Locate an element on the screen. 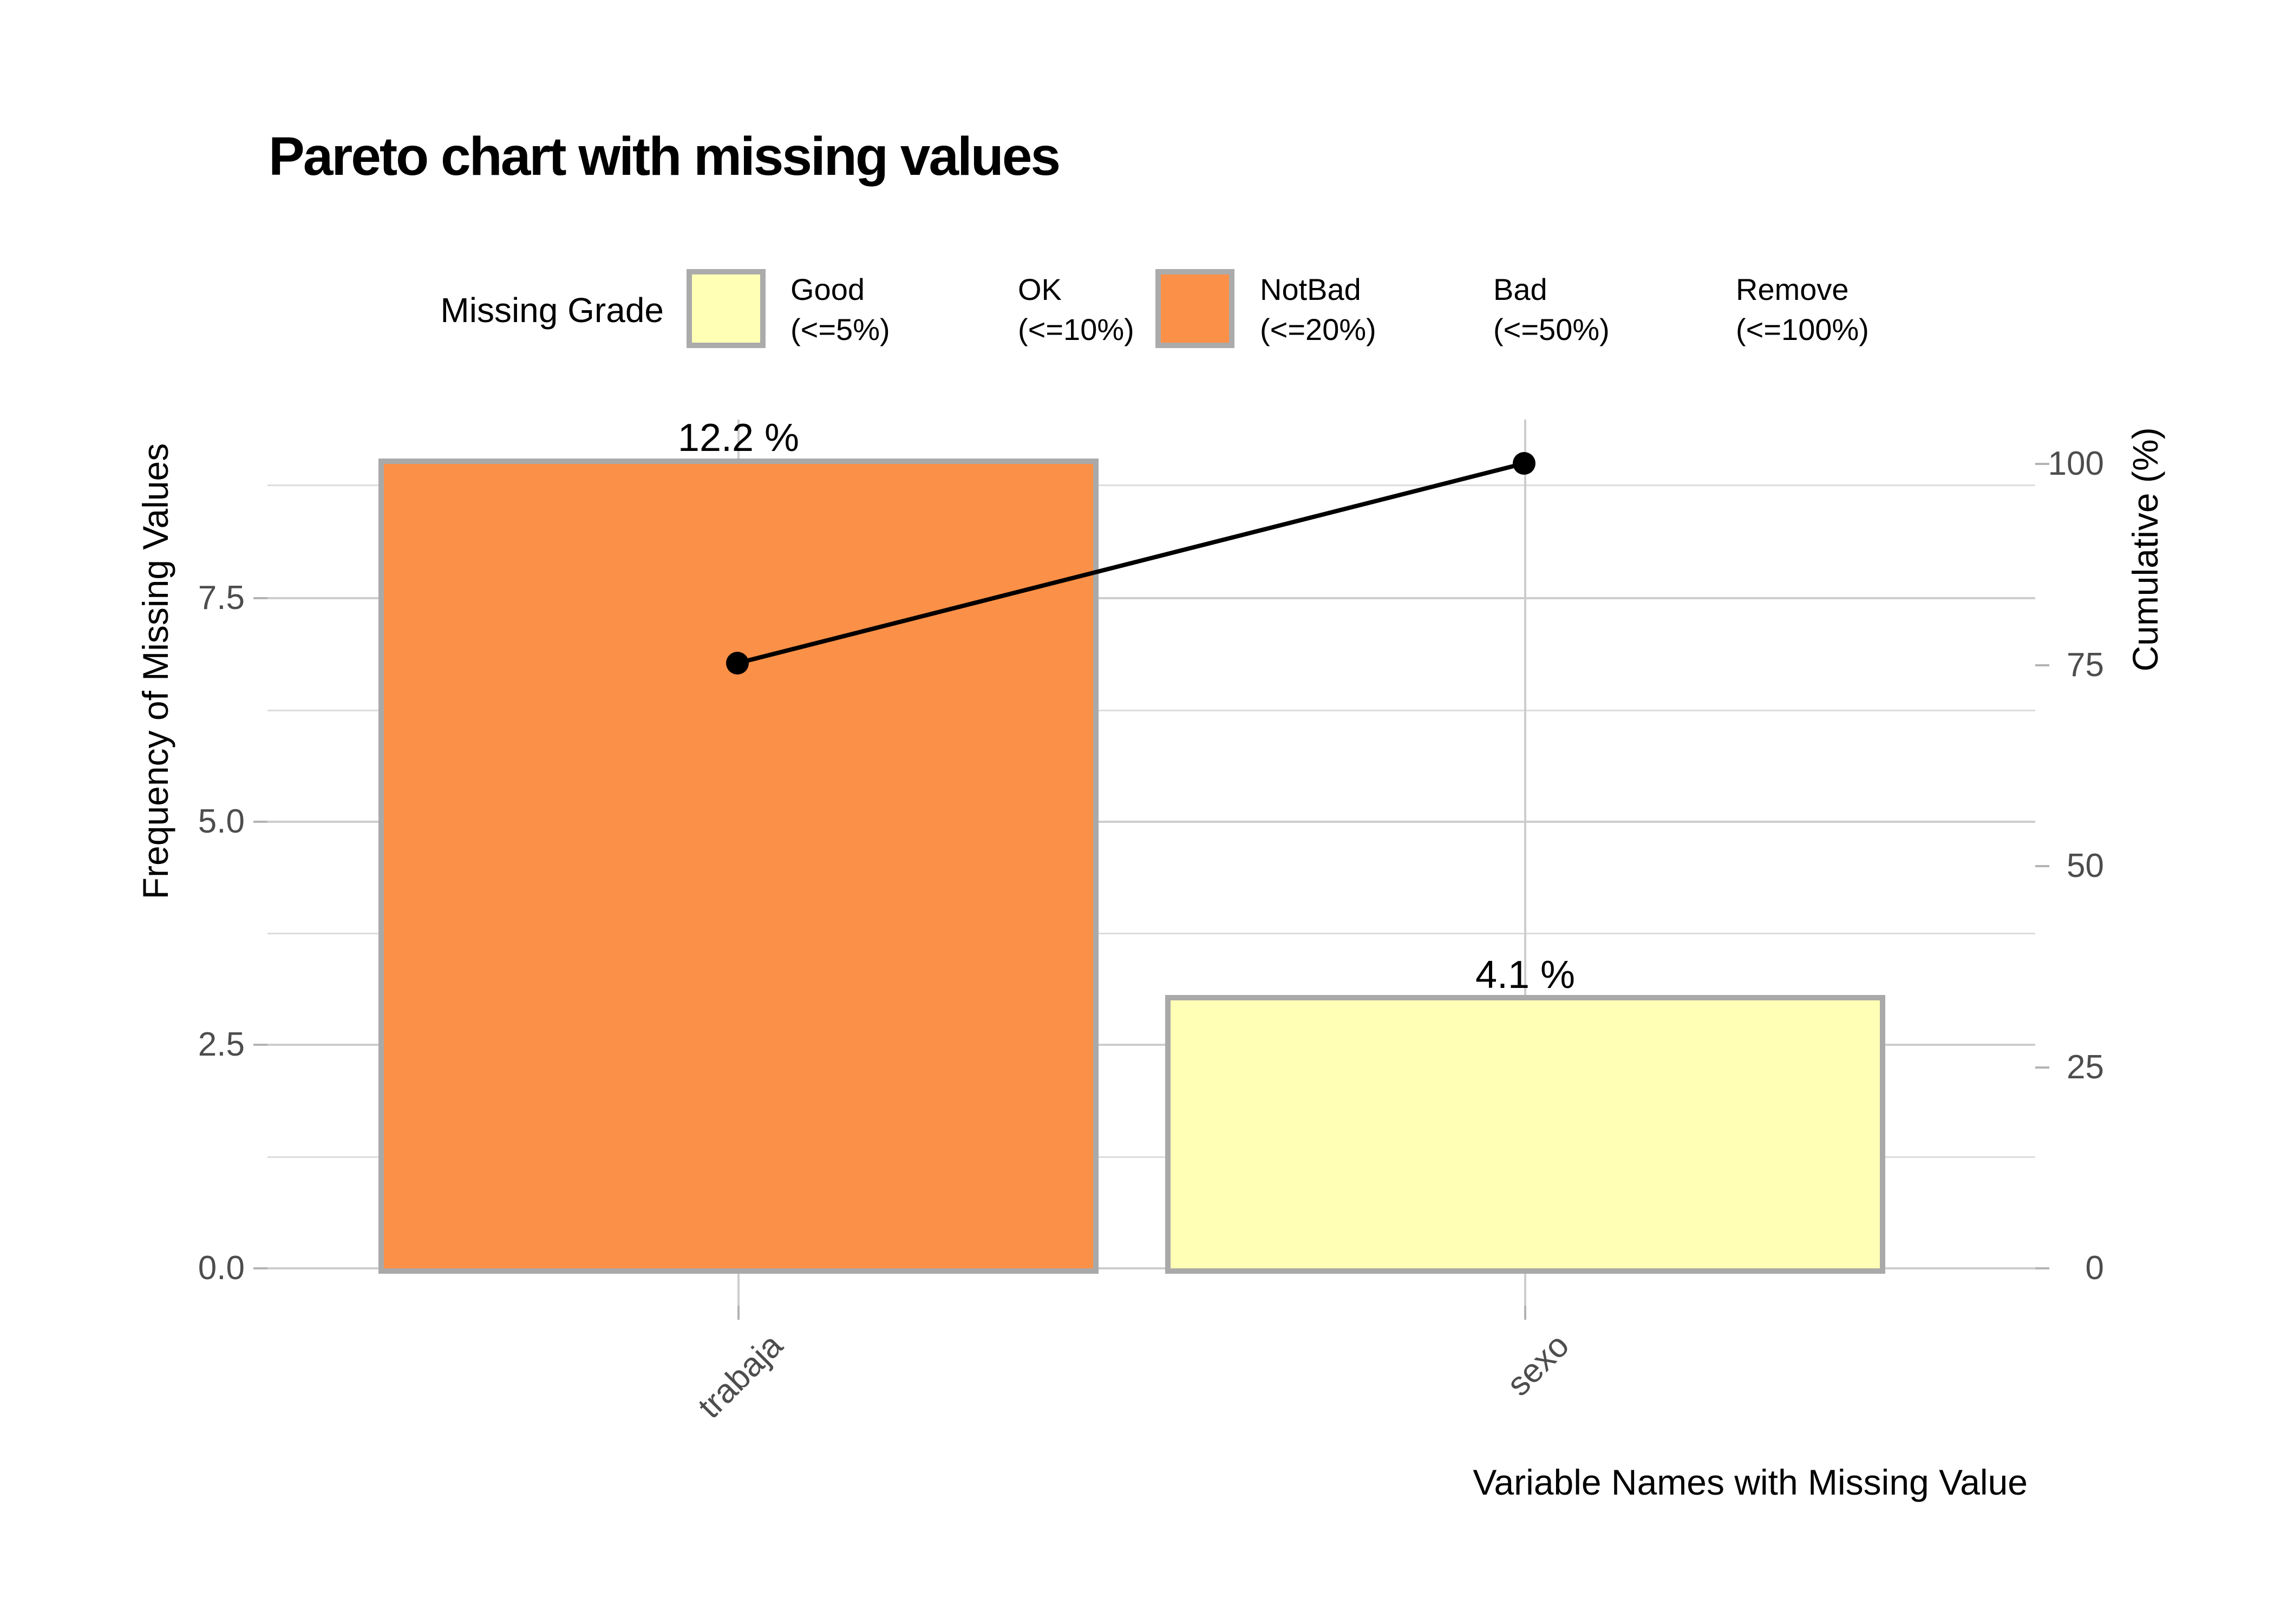  legend-label: Good is located at coordinates (828, 289).